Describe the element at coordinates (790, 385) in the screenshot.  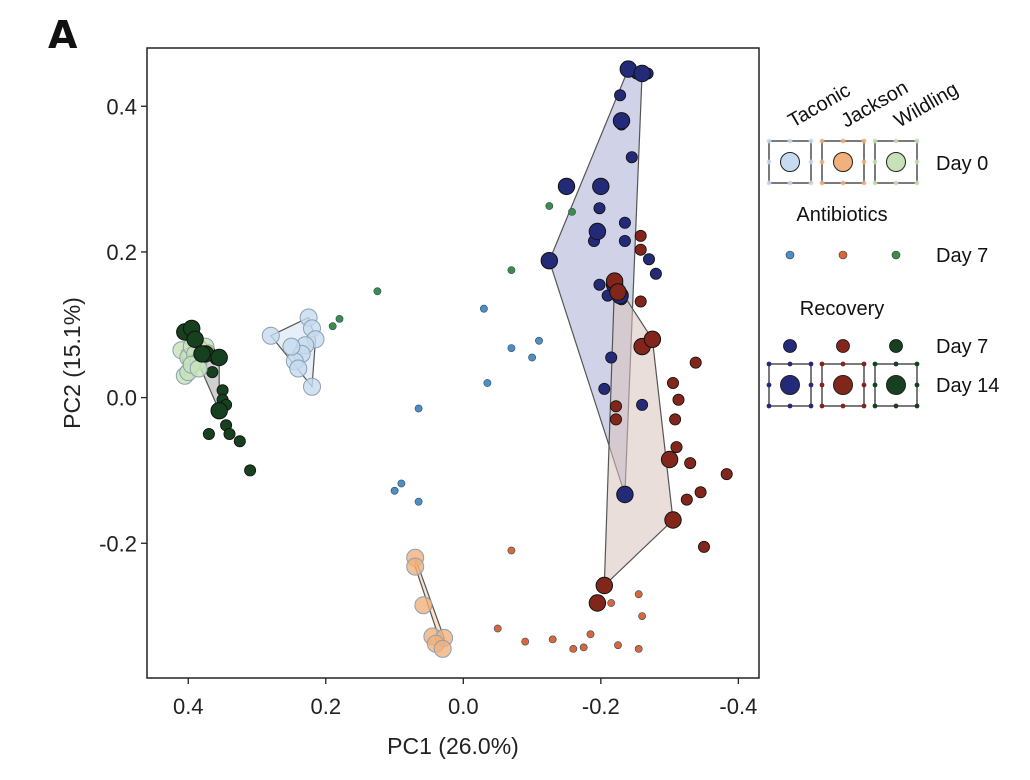
I see `legend-key-taconic-recovery-day14` at that location.